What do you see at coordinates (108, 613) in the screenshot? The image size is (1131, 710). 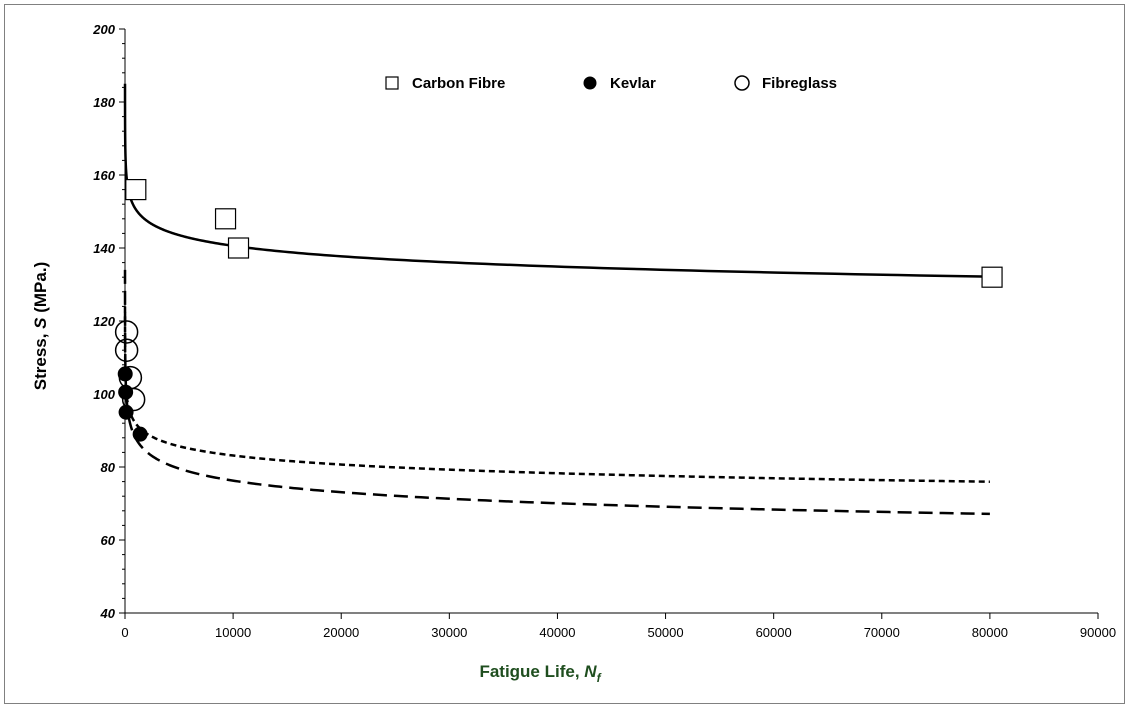 I see `y-tick-label: 40` at bounding box center [108, 613].